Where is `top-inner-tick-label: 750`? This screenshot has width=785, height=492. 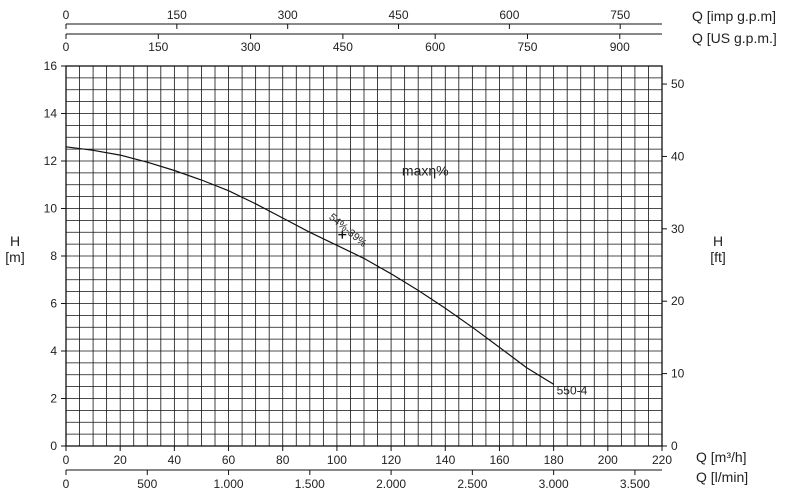 top-inner-tick-label: 750 is located at coordinates (527, 47).